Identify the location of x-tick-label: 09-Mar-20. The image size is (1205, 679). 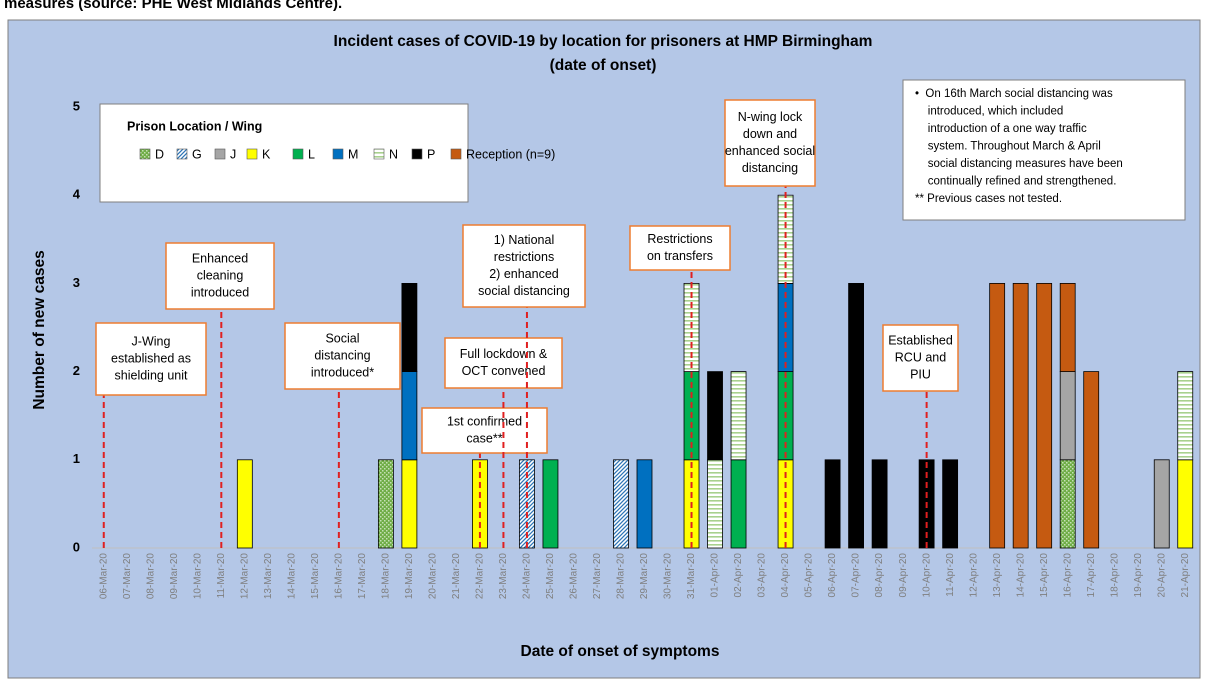
(174, 576).